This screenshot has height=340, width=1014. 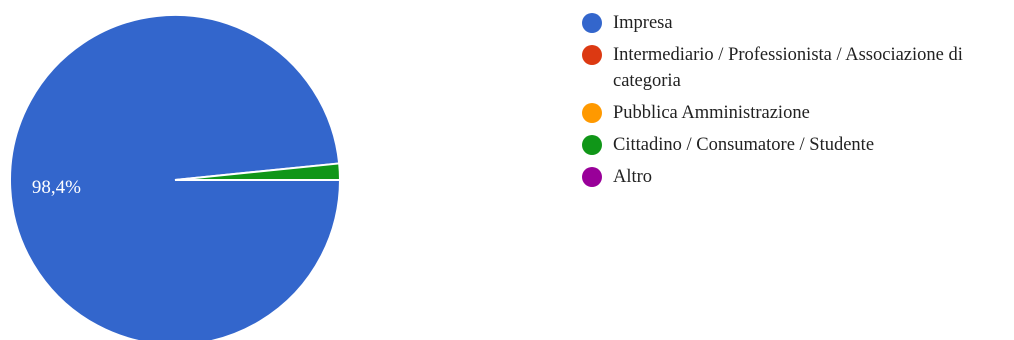 What do you see at coordinates (711, 113) in the screenshot?
I see `legend-label: Pubblica Amministrazione` at bounding box center [711, 113].